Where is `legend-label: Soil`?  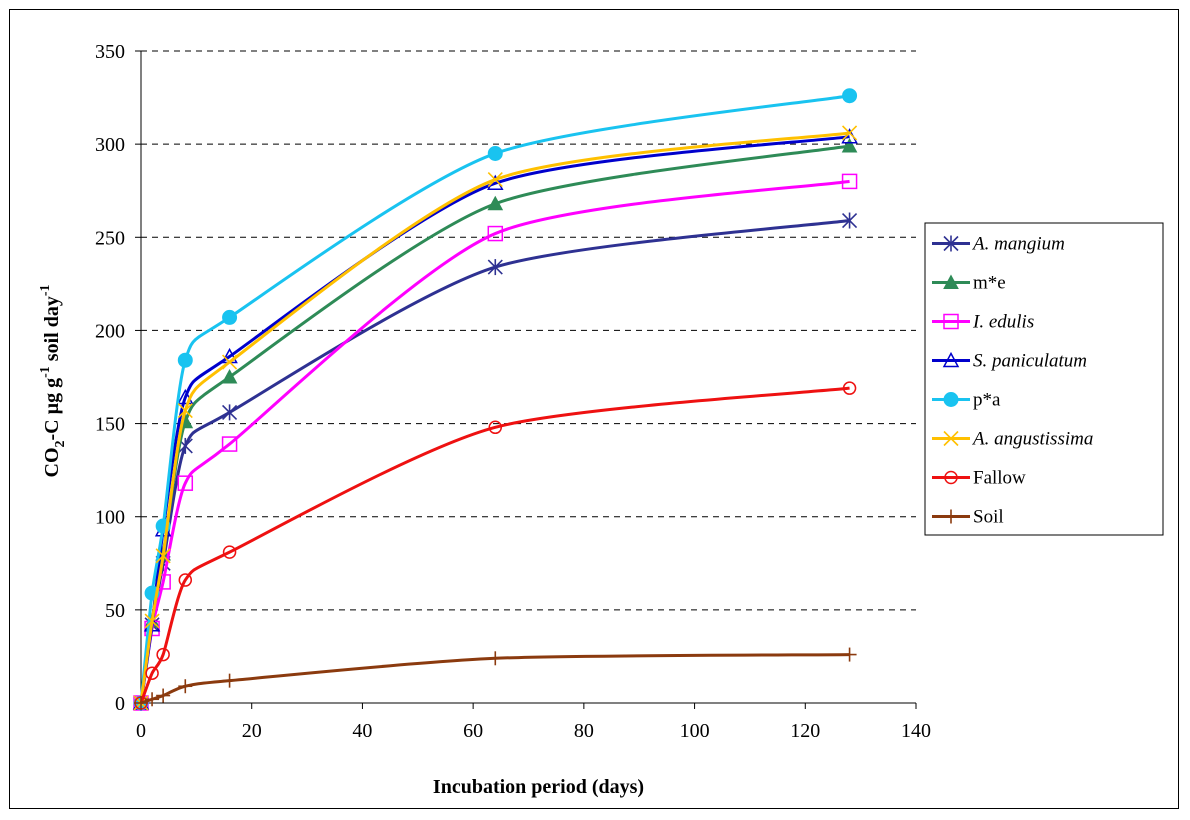
legend-label: Soil is located at coordinates (988, 517).